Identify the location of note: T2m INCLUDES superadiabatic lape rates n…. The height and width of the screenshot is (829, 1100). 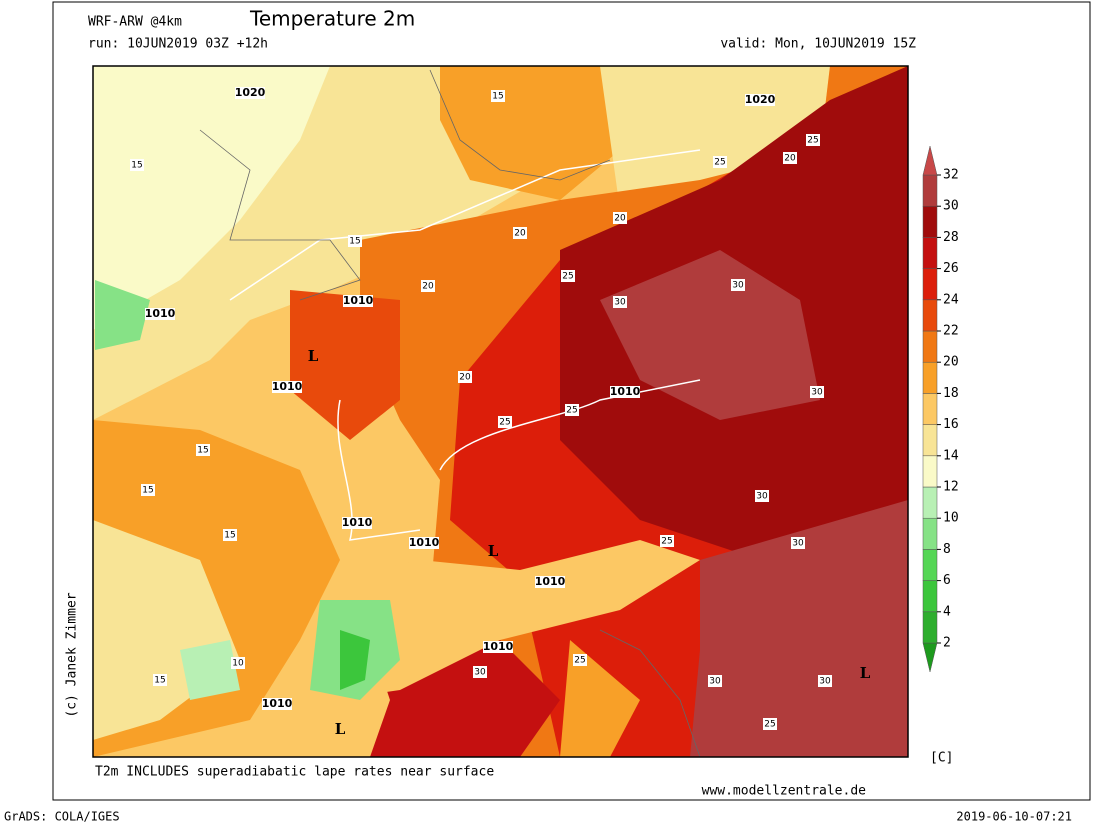
(294, 772).